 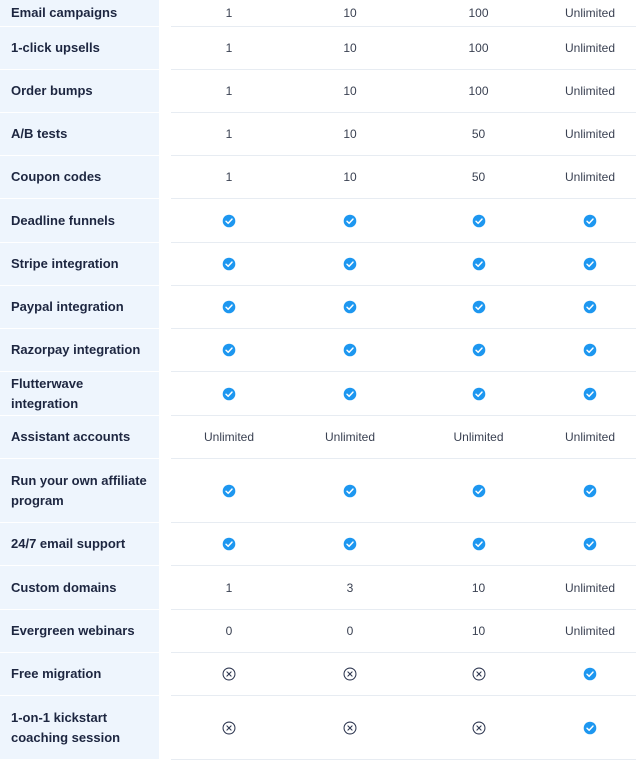 What do you see at coordinates (79, 177) in the screenshot?
I see `feature-label: Coupon codes` at bounding box center [79, 177].